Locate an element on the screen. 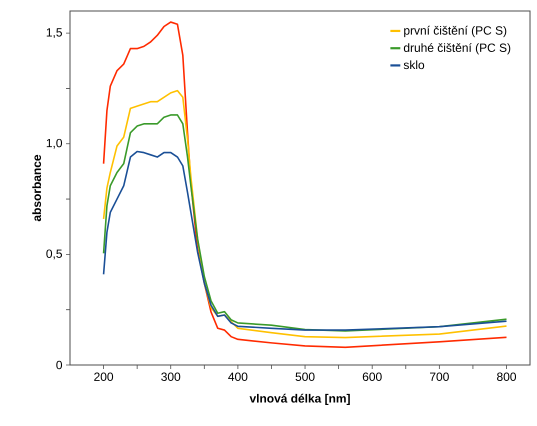 The width and height of the screenshot is (537, 426). legend-label: první čištění (PC S) is located at coordinates (455, 32).